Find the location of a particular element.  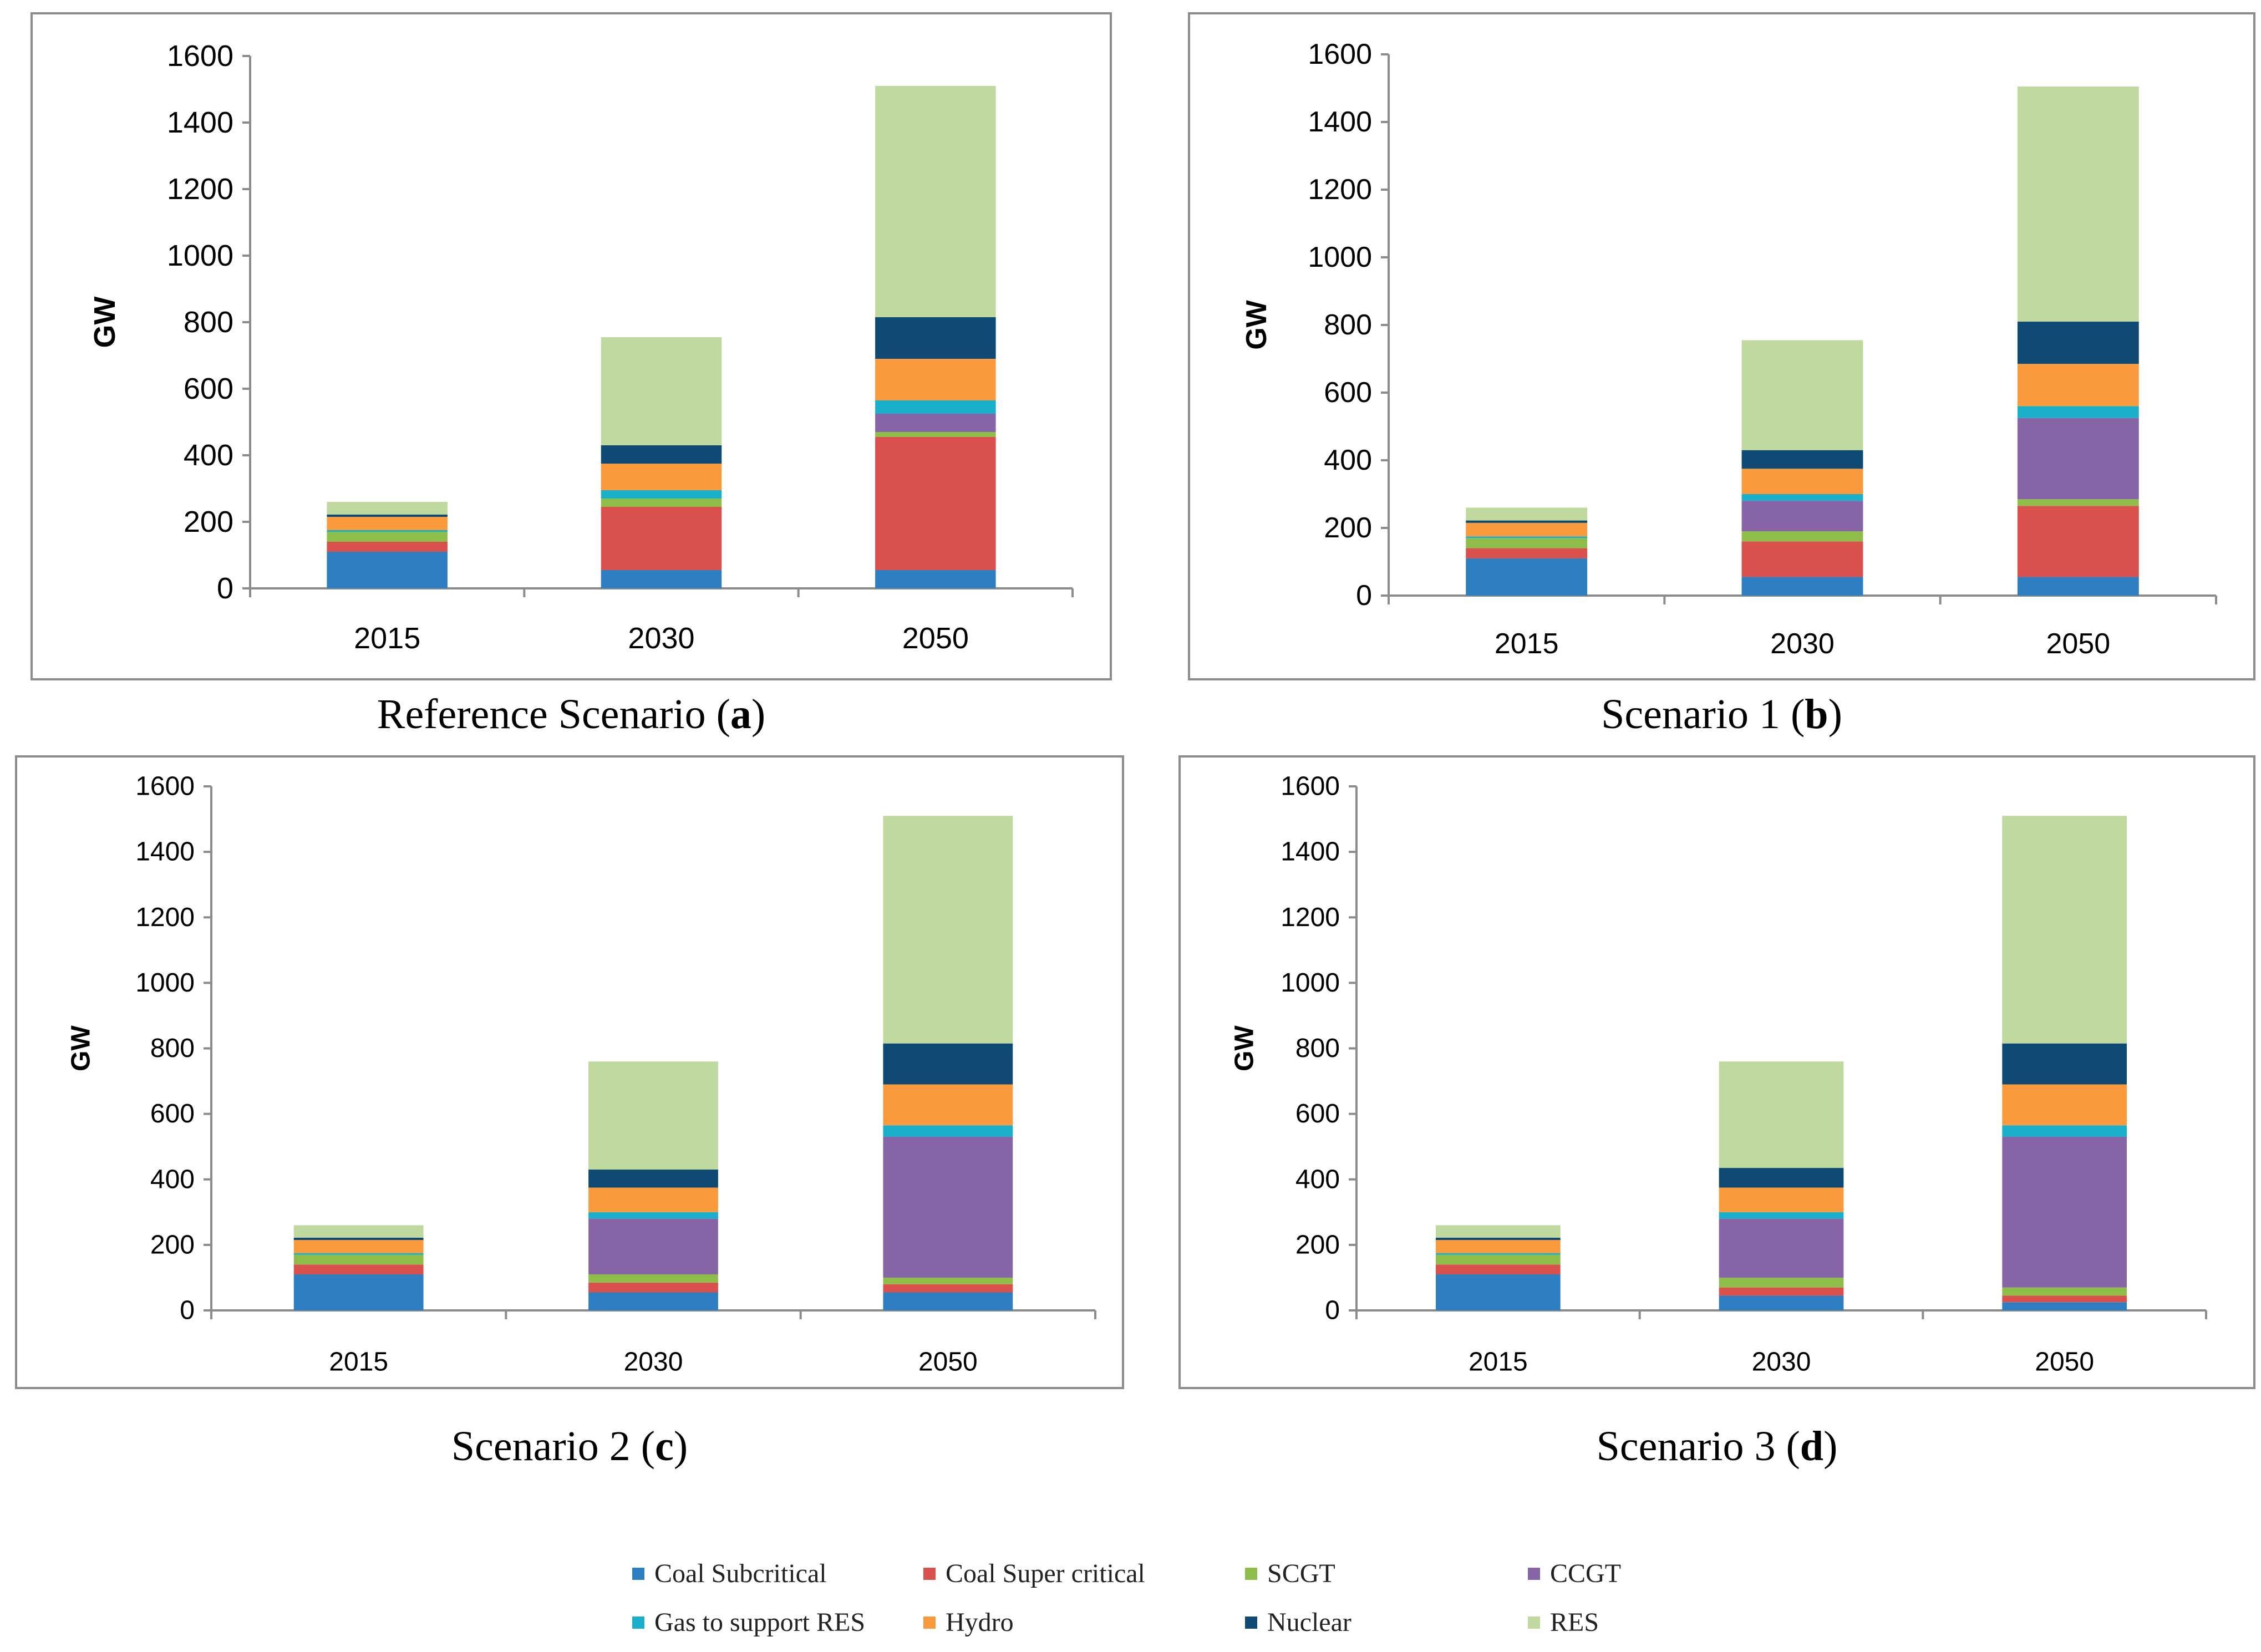

x-tick-label: 2030 is located at coordinates (1781, 1362).